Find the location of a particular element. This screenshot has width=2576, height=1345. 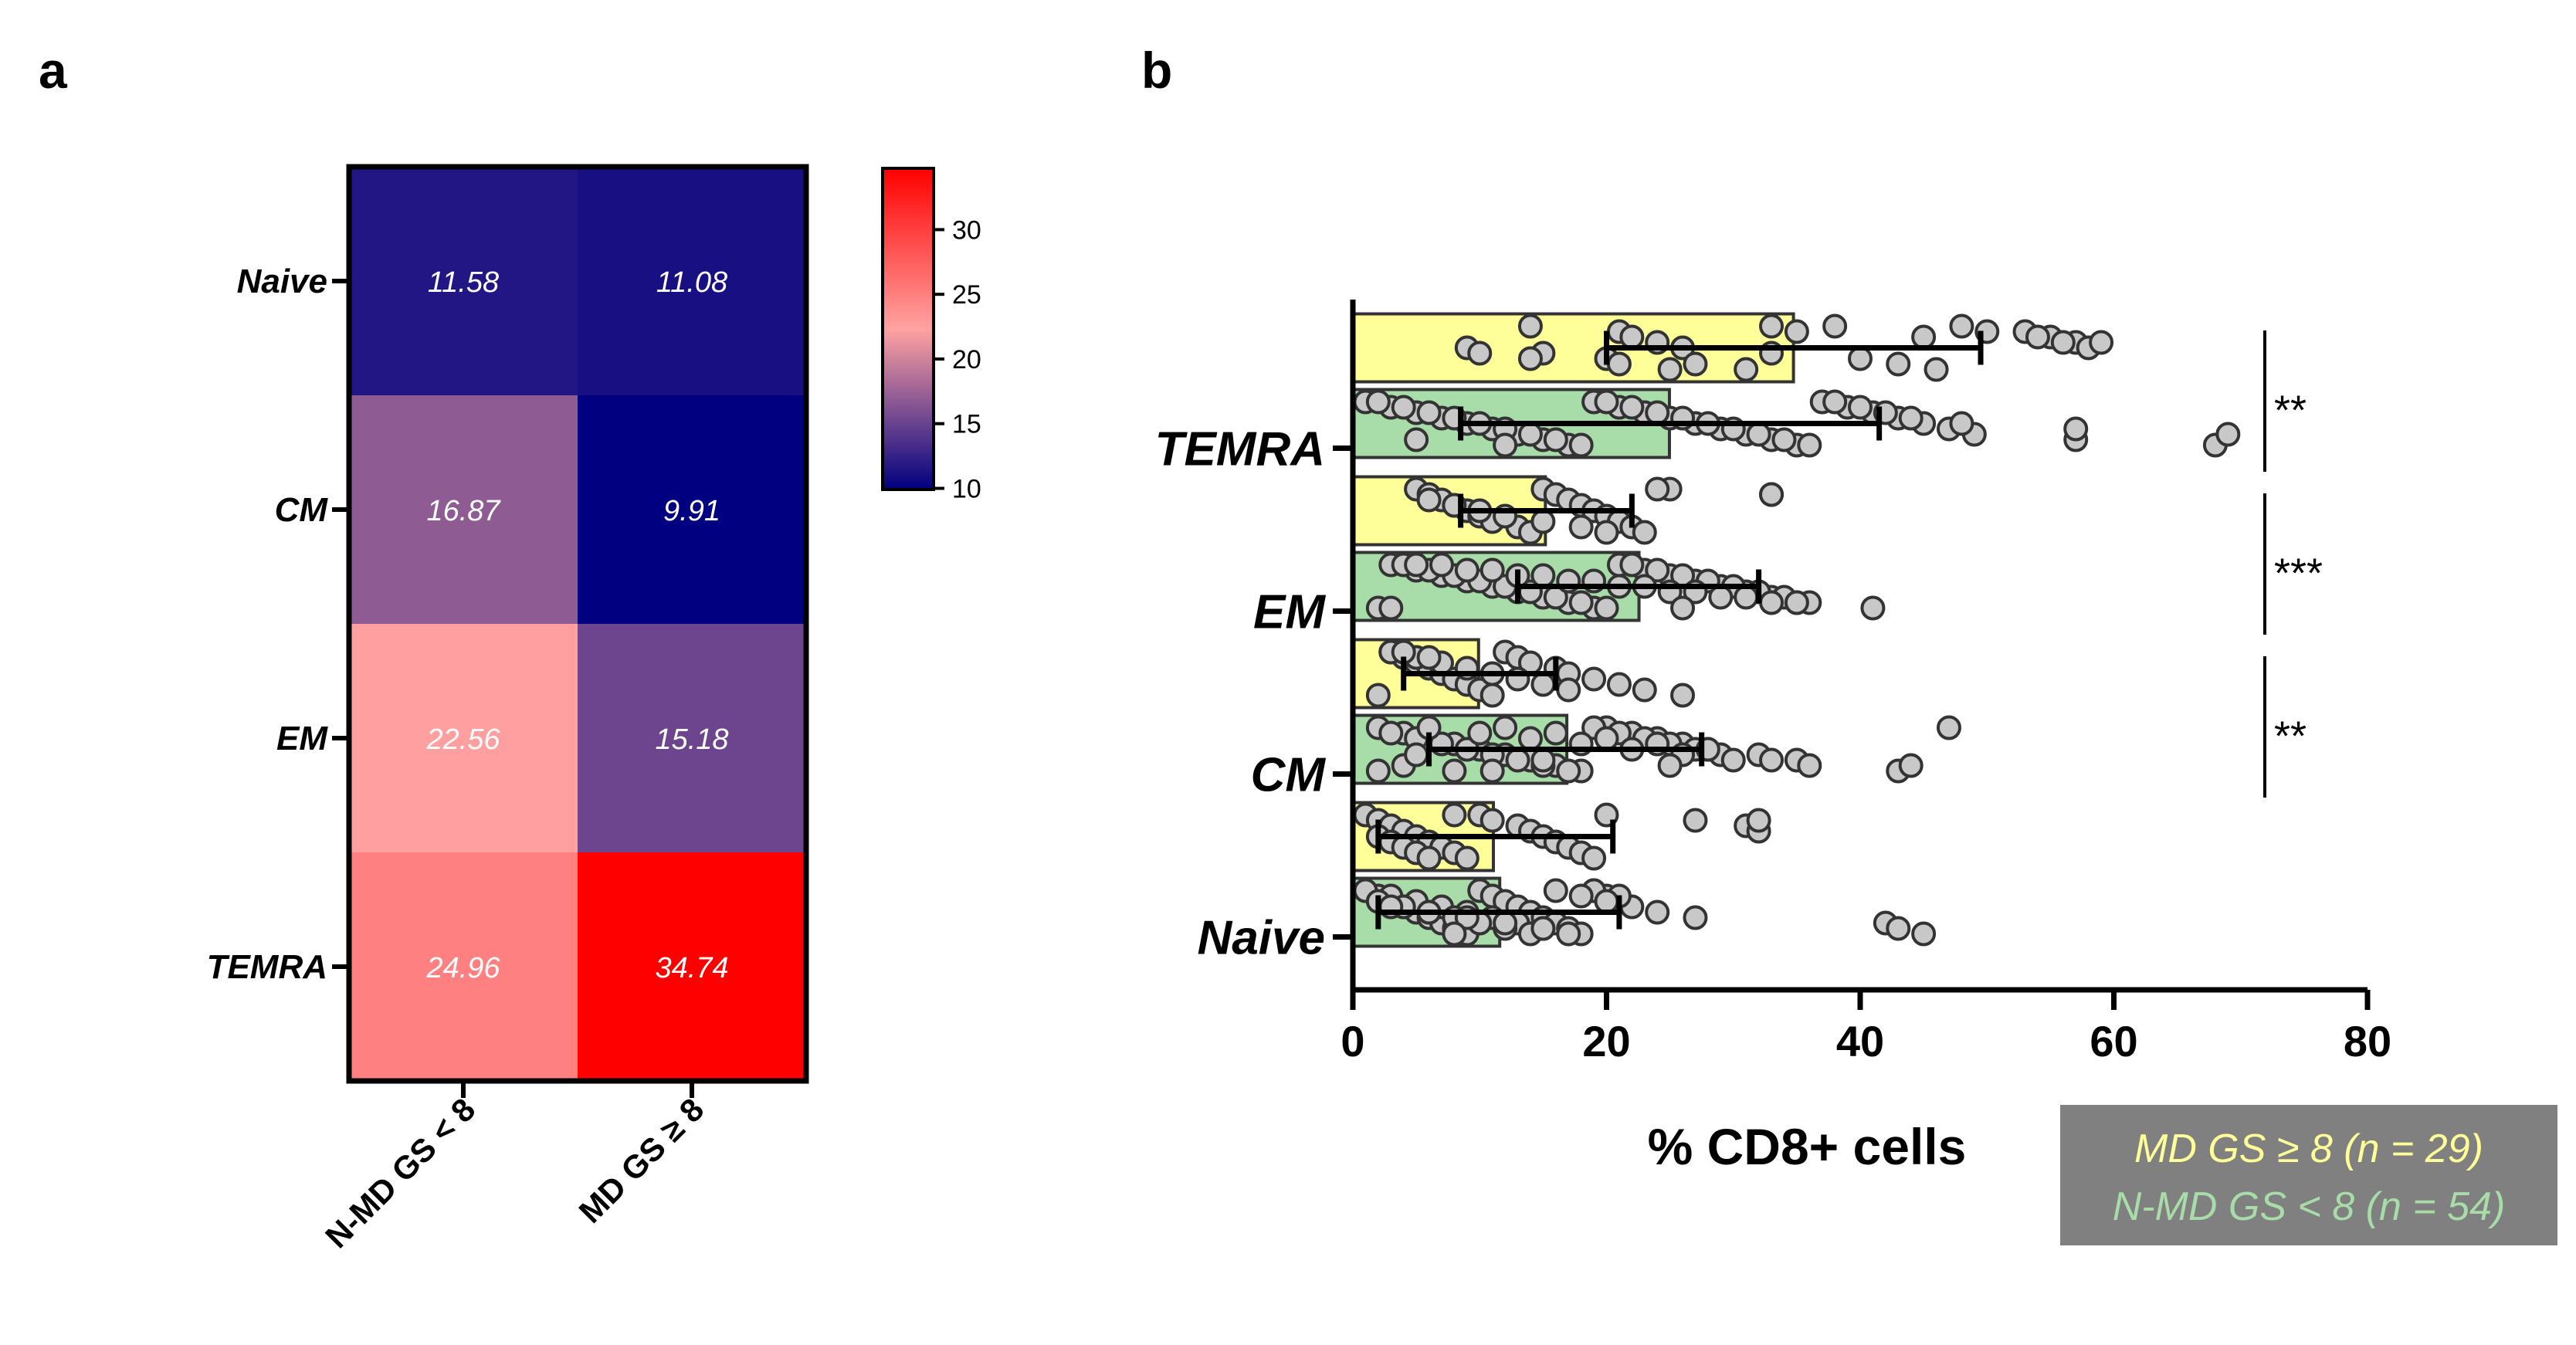

y-category-label: CM is located at coordinates (1289, 776).